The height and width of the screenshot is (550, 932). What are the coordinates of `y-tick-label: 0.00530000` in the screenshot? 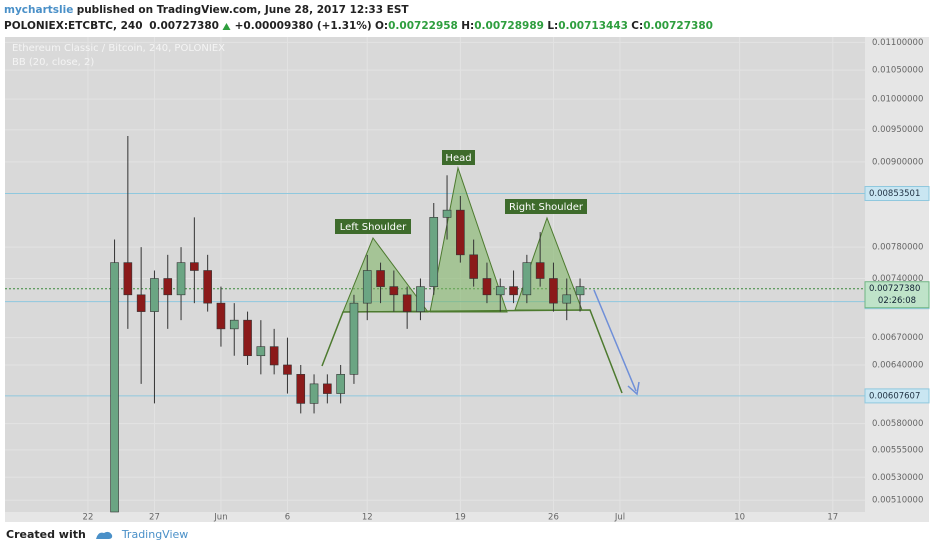 It's located at (897, 478).